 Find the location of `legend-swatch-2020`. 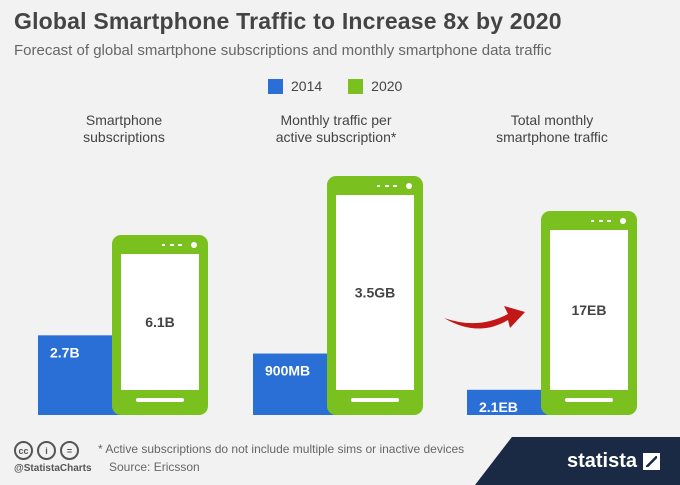

legend-swatch-2020 is located at coordinates (356, 86).